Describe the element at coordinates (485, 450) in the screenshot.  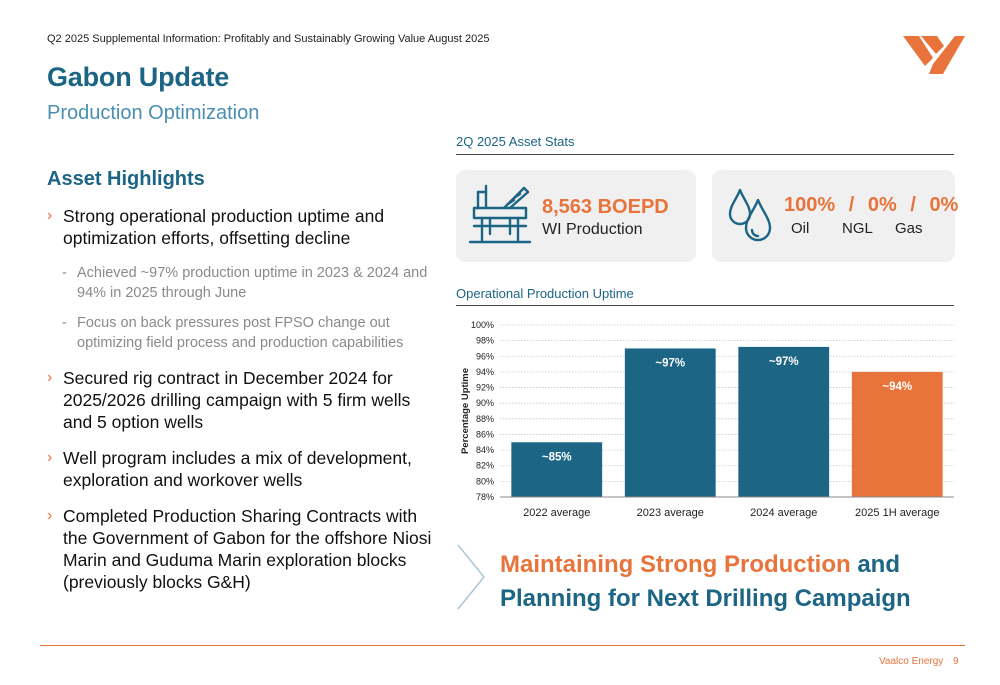
I see `y-tick-label: 84%` at that location.